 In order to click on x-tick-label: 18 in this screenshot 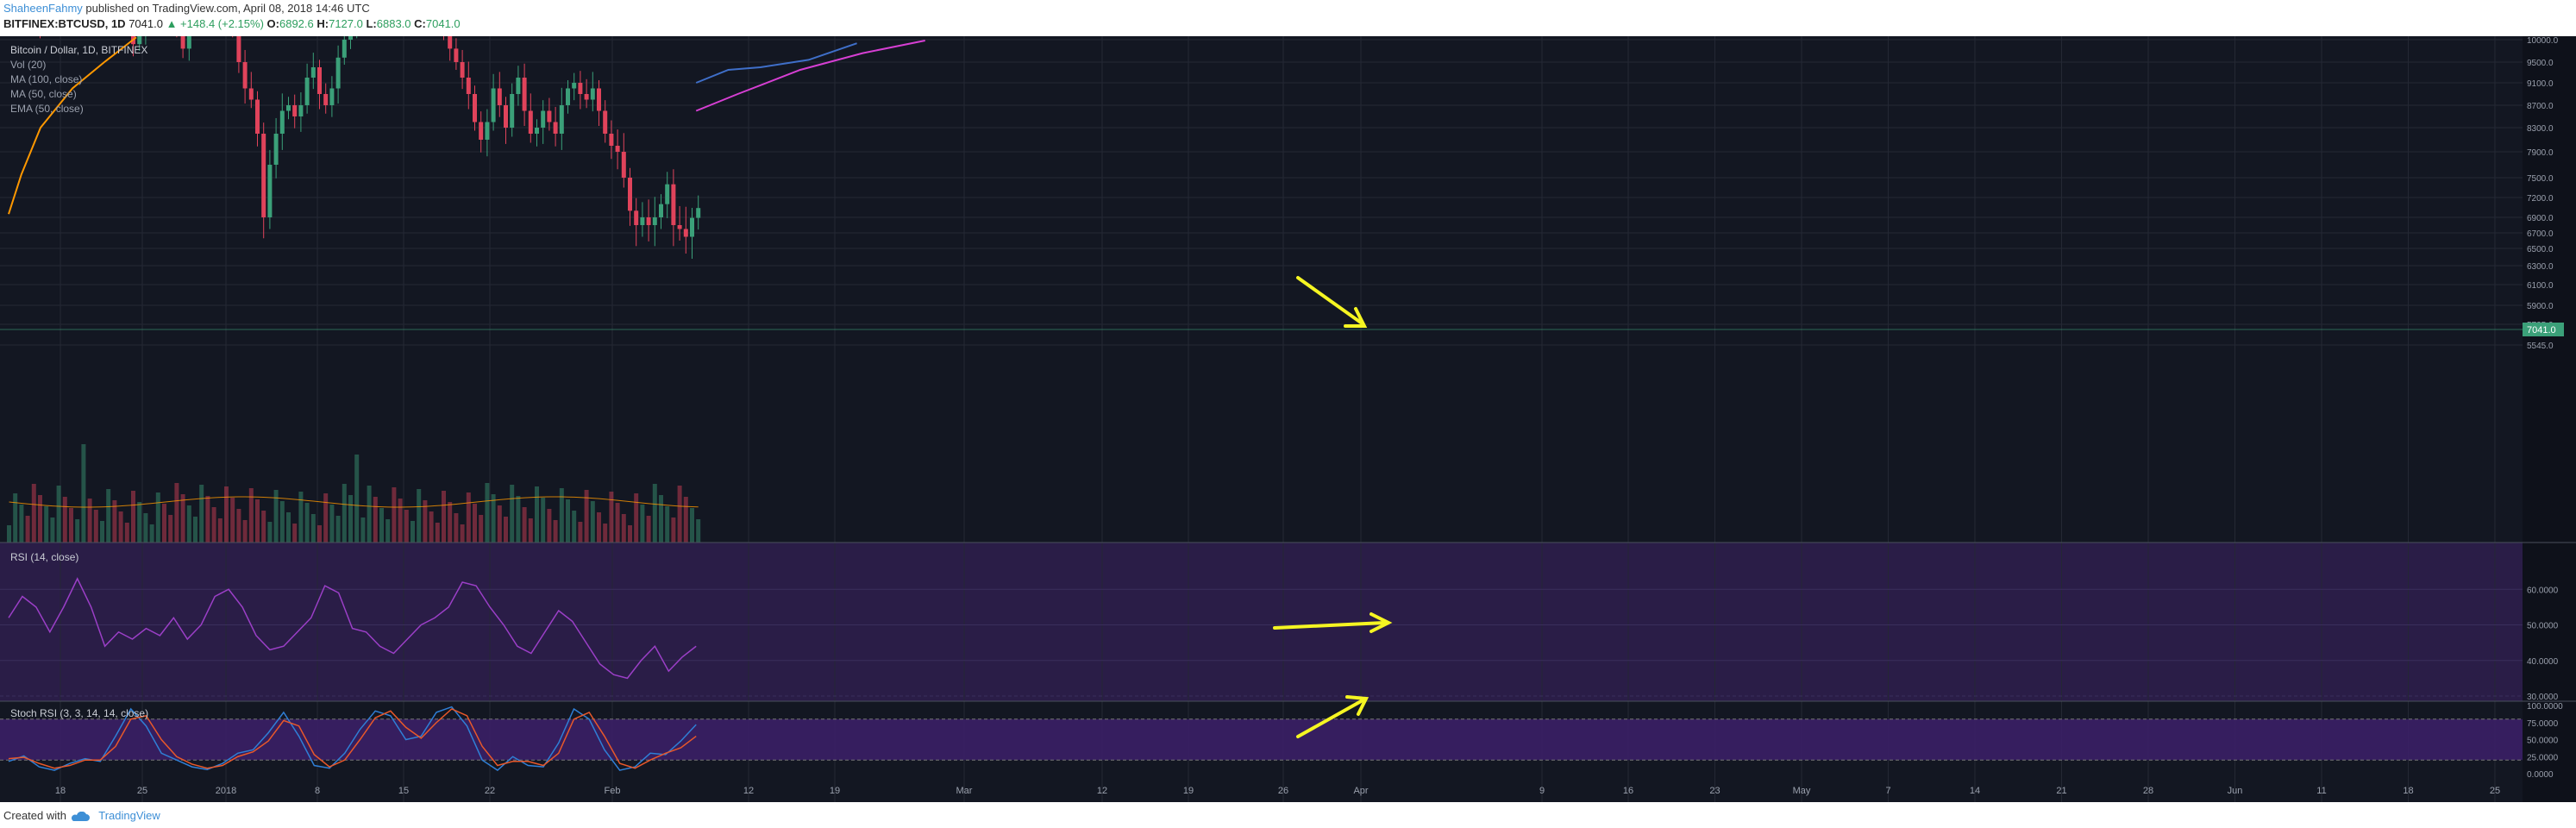, I will do `click(2408, 791)`.